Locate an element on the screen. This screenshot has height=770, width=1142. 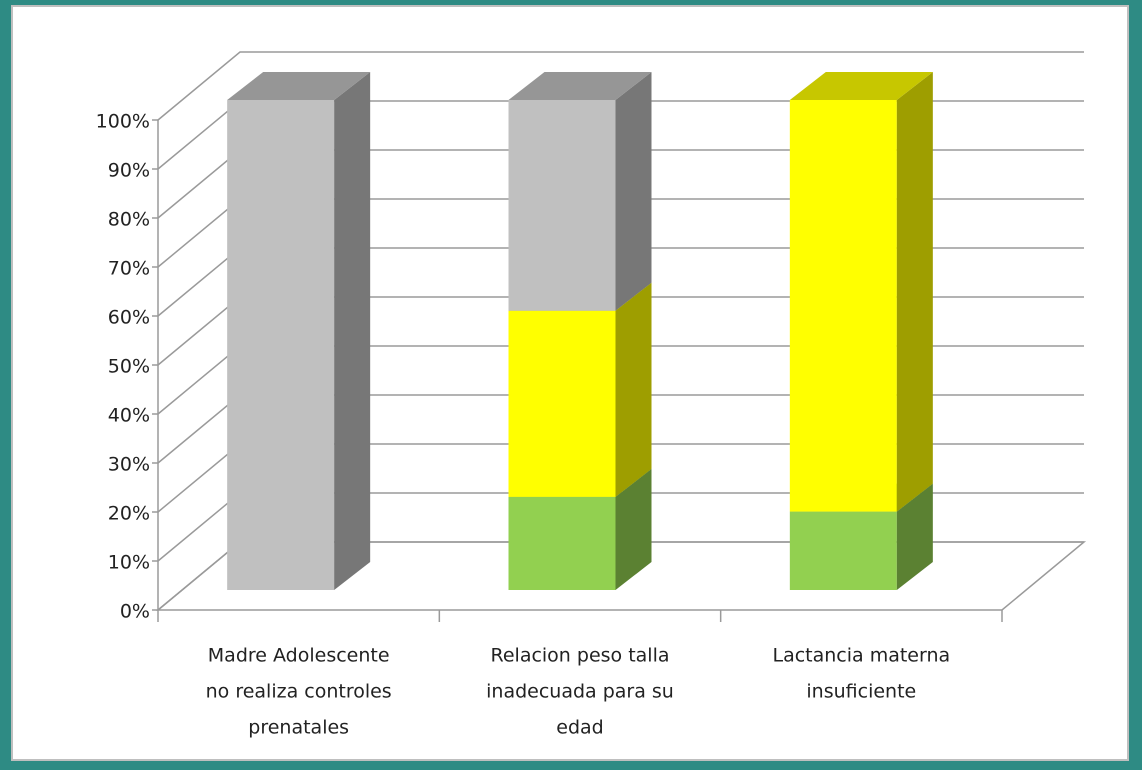
y-tick-label: 20% is located at coordinates (129, 514).